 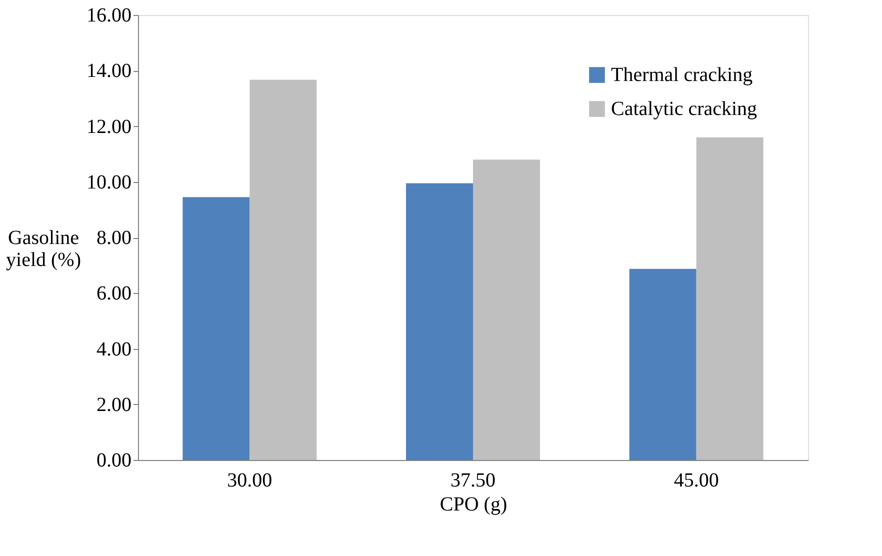 What do you see at coordinates (696, 481) in the screenshot?
I see `x-tick-label: 45.00` at bounding box center [696, 481].